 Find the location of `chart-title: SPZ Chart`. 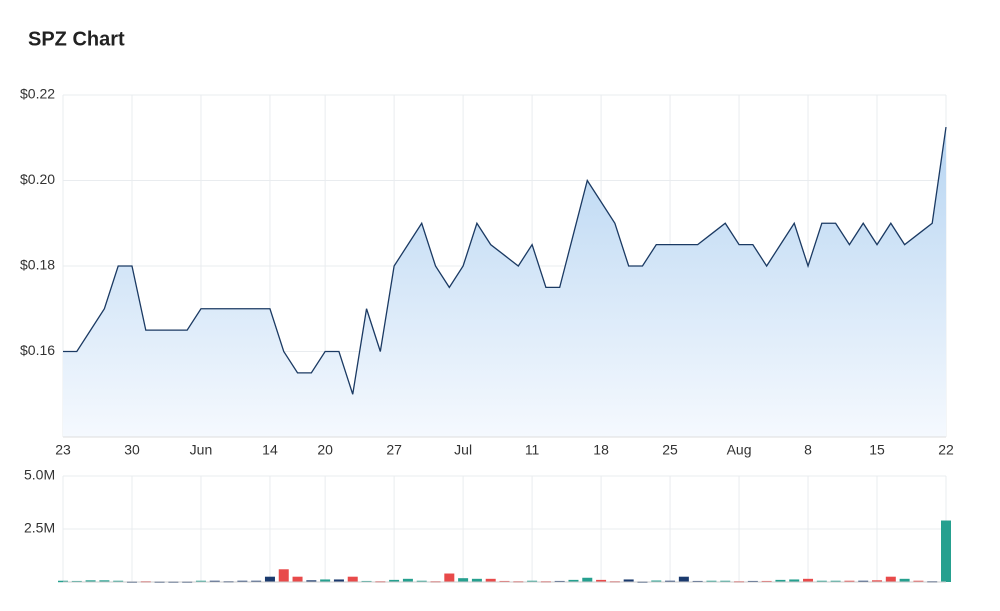

chart-title: SPZ Chart is located at coordinates (76, 39).